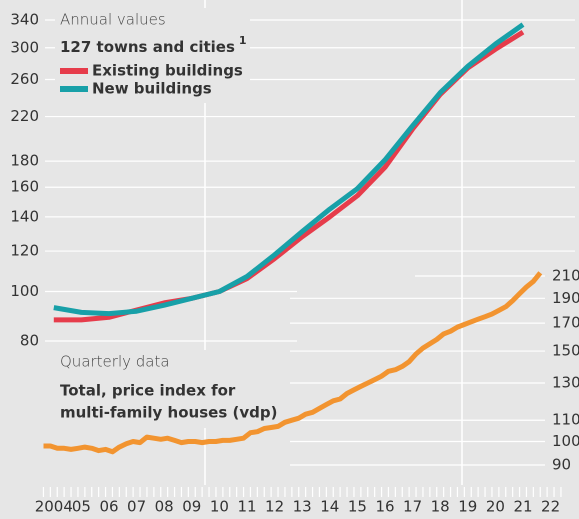 The height and width of the screenshot is (519, 579). Describe the element at coordinates (136, 507) in the screenshot. I see `x-tick-label: 07` at that location.